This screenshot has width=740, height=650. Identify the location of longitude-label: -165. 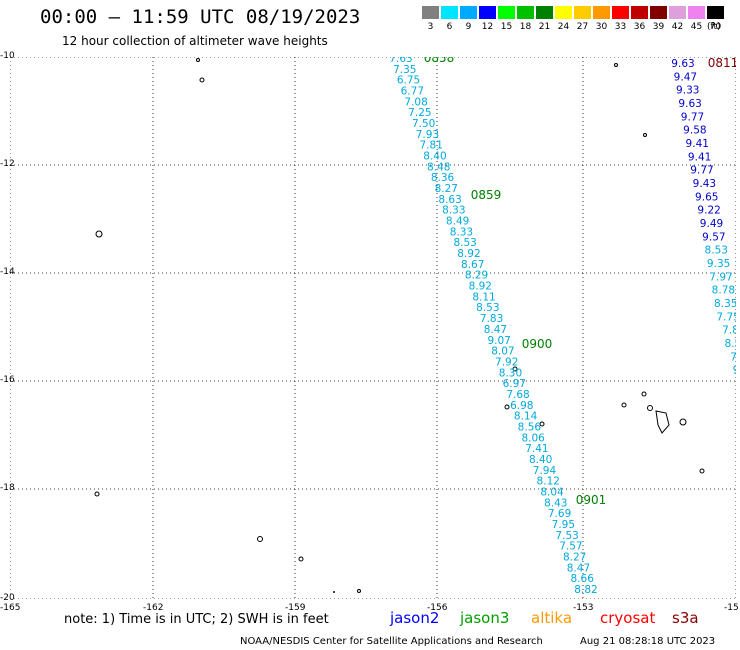
(10, 608).